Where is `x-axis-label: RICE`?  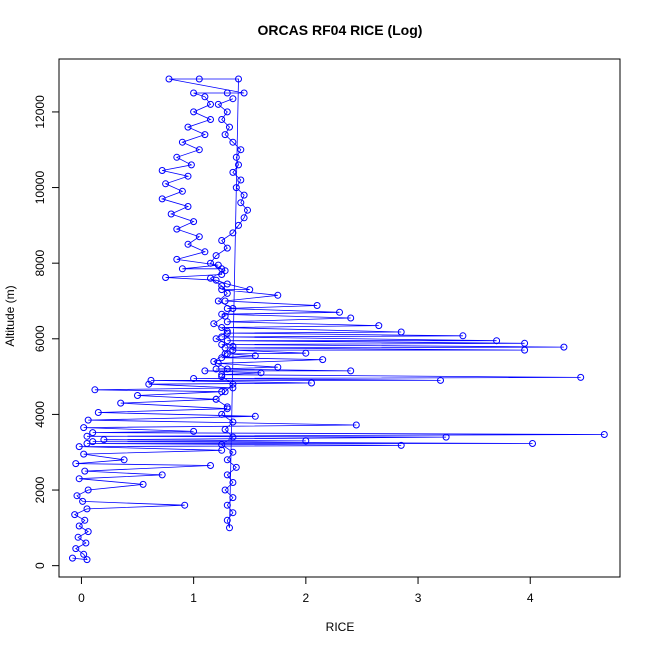
x-axis-label: RICE is located at coordinates (340, 627).